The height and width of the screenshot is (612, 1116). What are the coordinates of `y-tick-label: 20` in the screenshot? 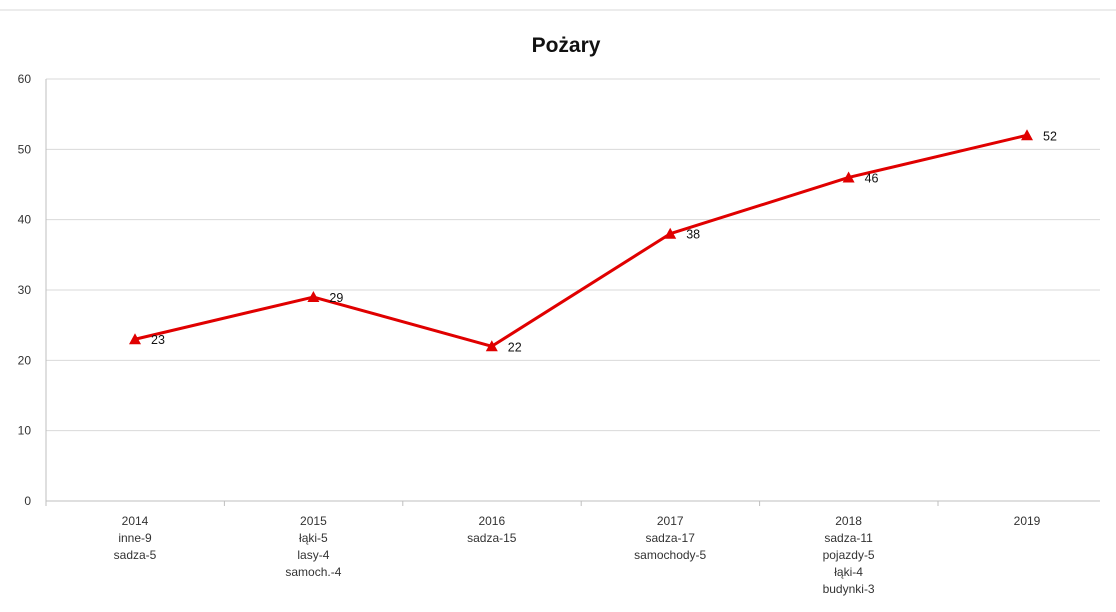 It's located at (25, 360).